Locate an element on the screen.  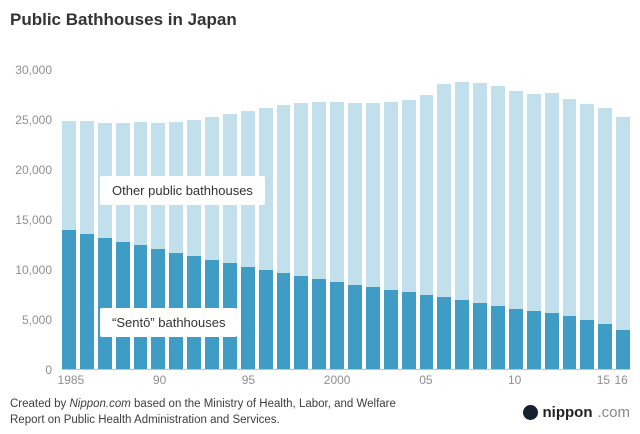
y-tick-0: 0 is located at coordinates (48, 370).